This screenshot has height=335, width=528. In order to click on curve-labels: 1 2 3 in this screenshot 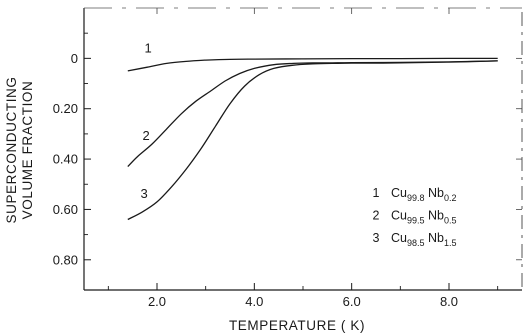, I will do `click(146, 120)`.